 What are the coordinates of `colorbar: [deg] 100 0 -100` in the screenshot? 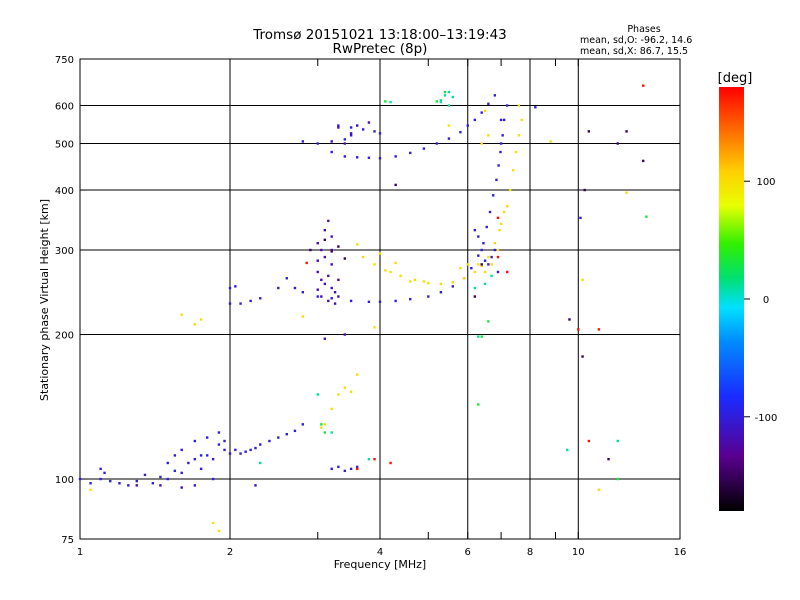 It's located at (747, 291).